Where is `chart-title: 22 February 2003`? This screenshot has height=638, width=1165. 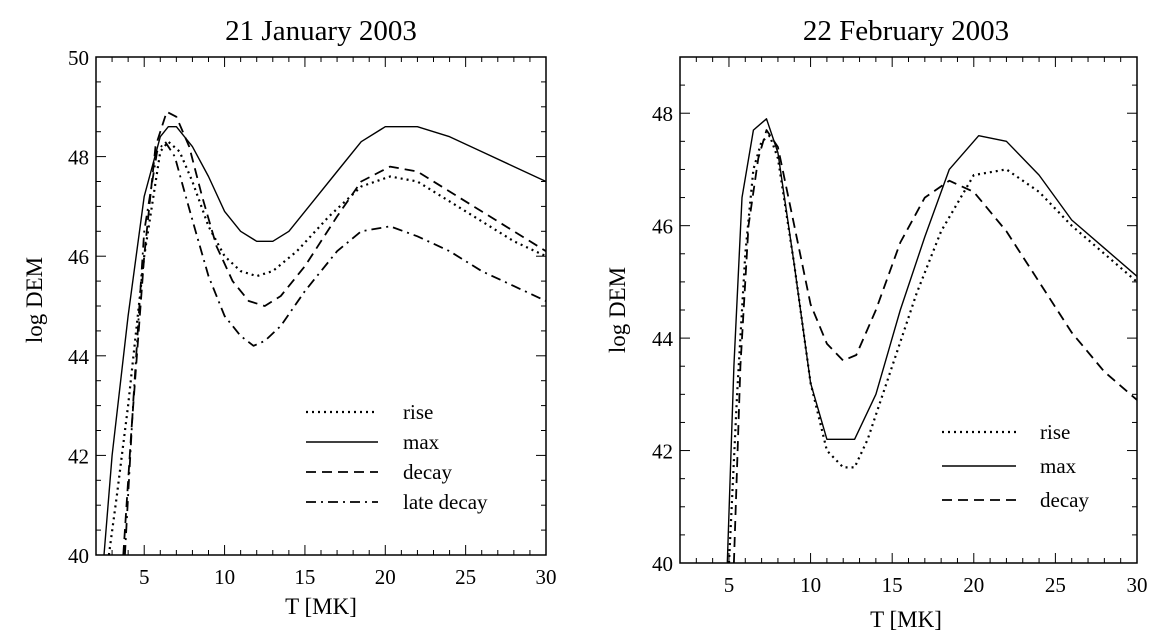
chart-title: 22 February 2003 is located at coordinates (906, 31).